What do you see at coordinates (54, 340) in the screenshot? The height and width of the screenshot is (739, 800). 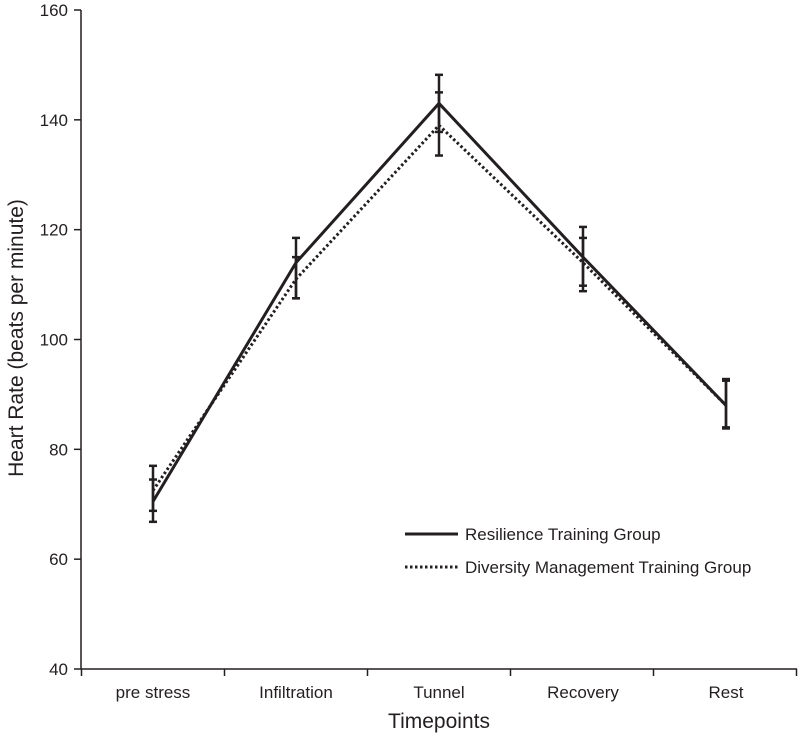 I see `y-tick-label: 100` at bounding box center [54, 340].